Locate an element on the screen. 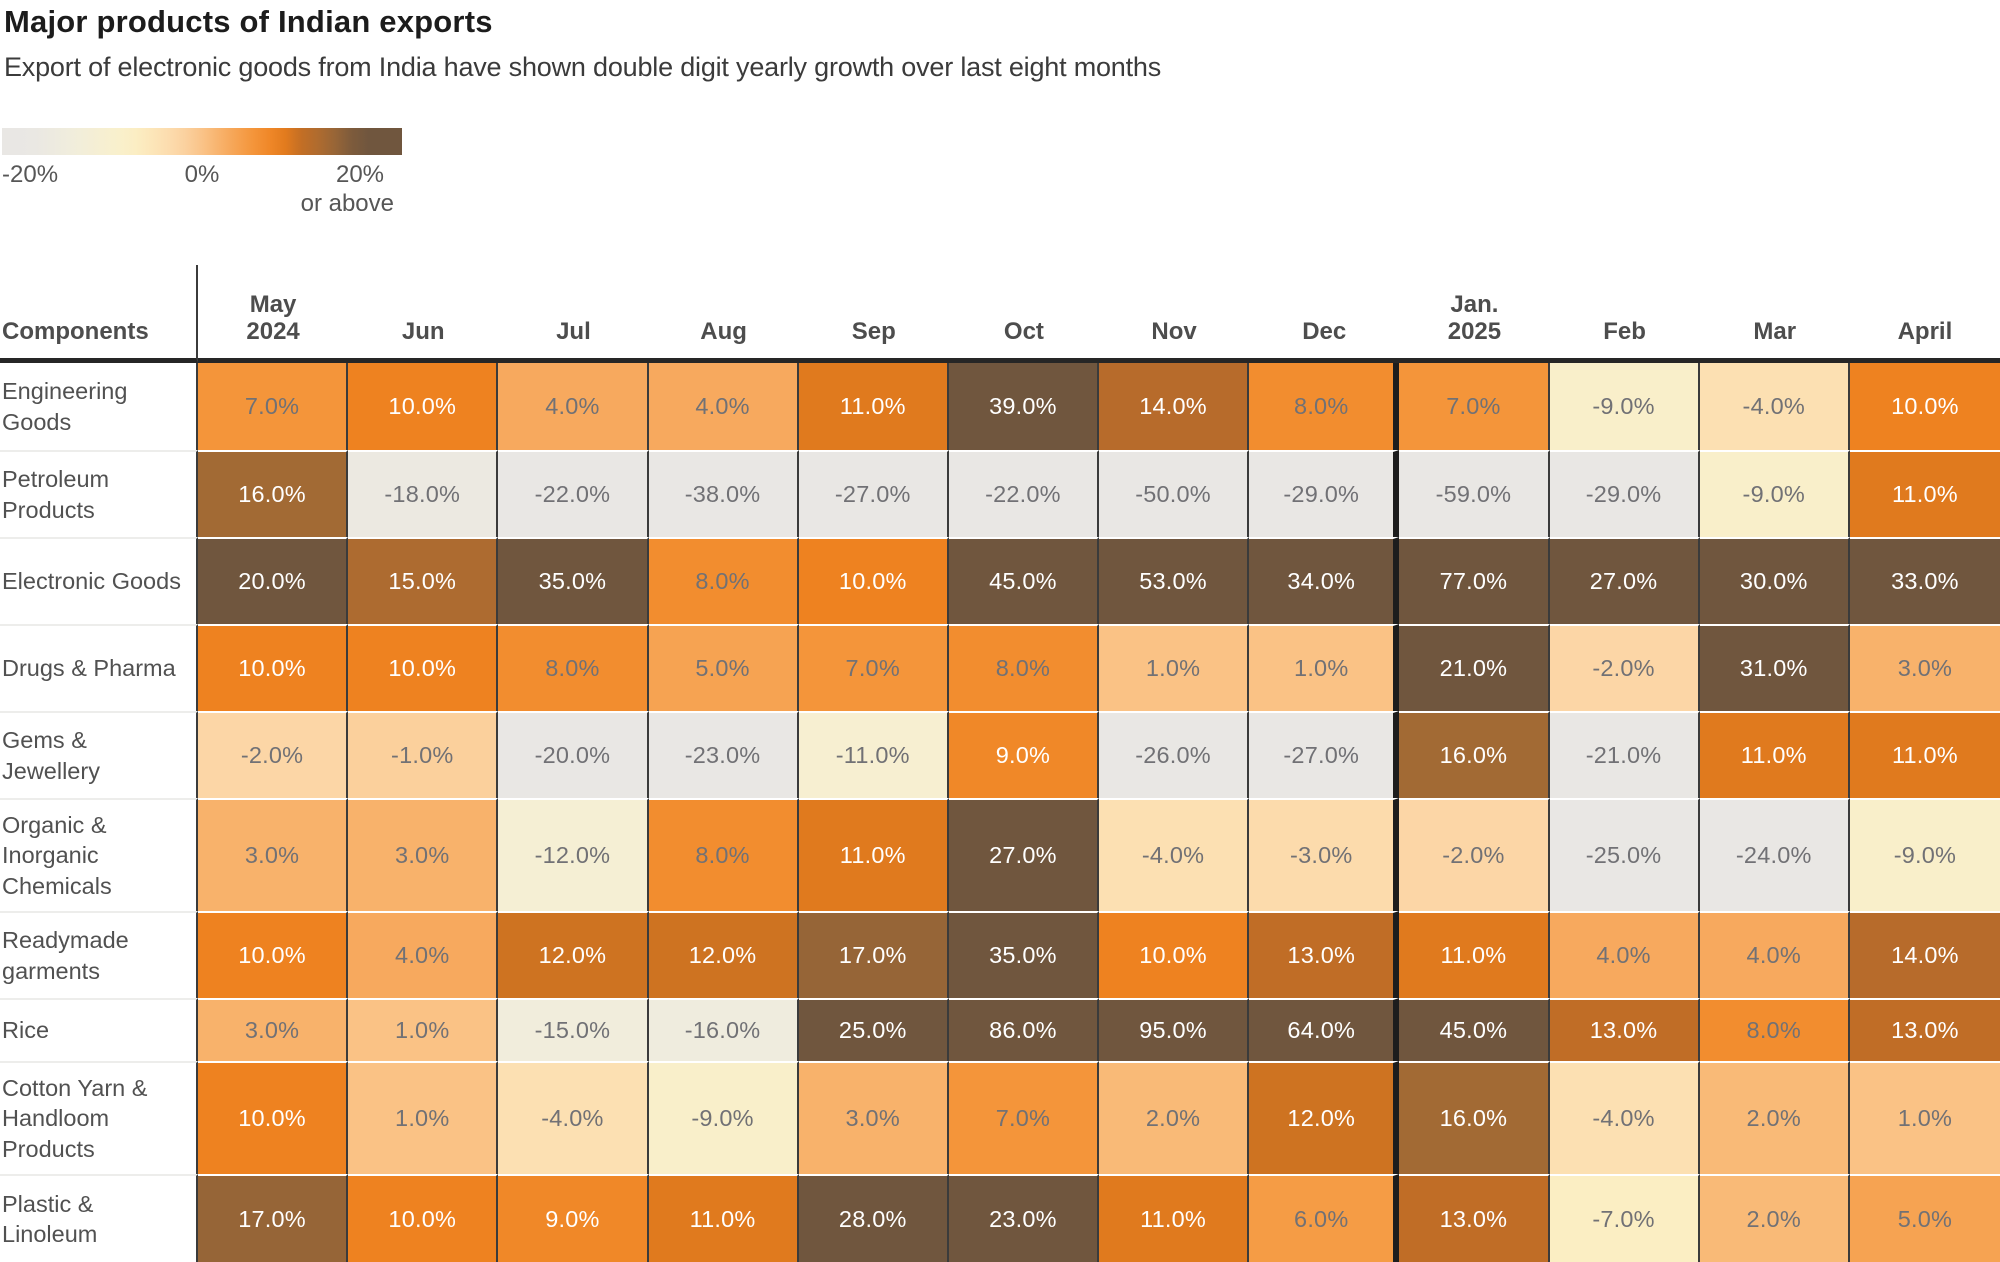  heatmap-cell: -22.0% is located at coordinates (1023, 493).